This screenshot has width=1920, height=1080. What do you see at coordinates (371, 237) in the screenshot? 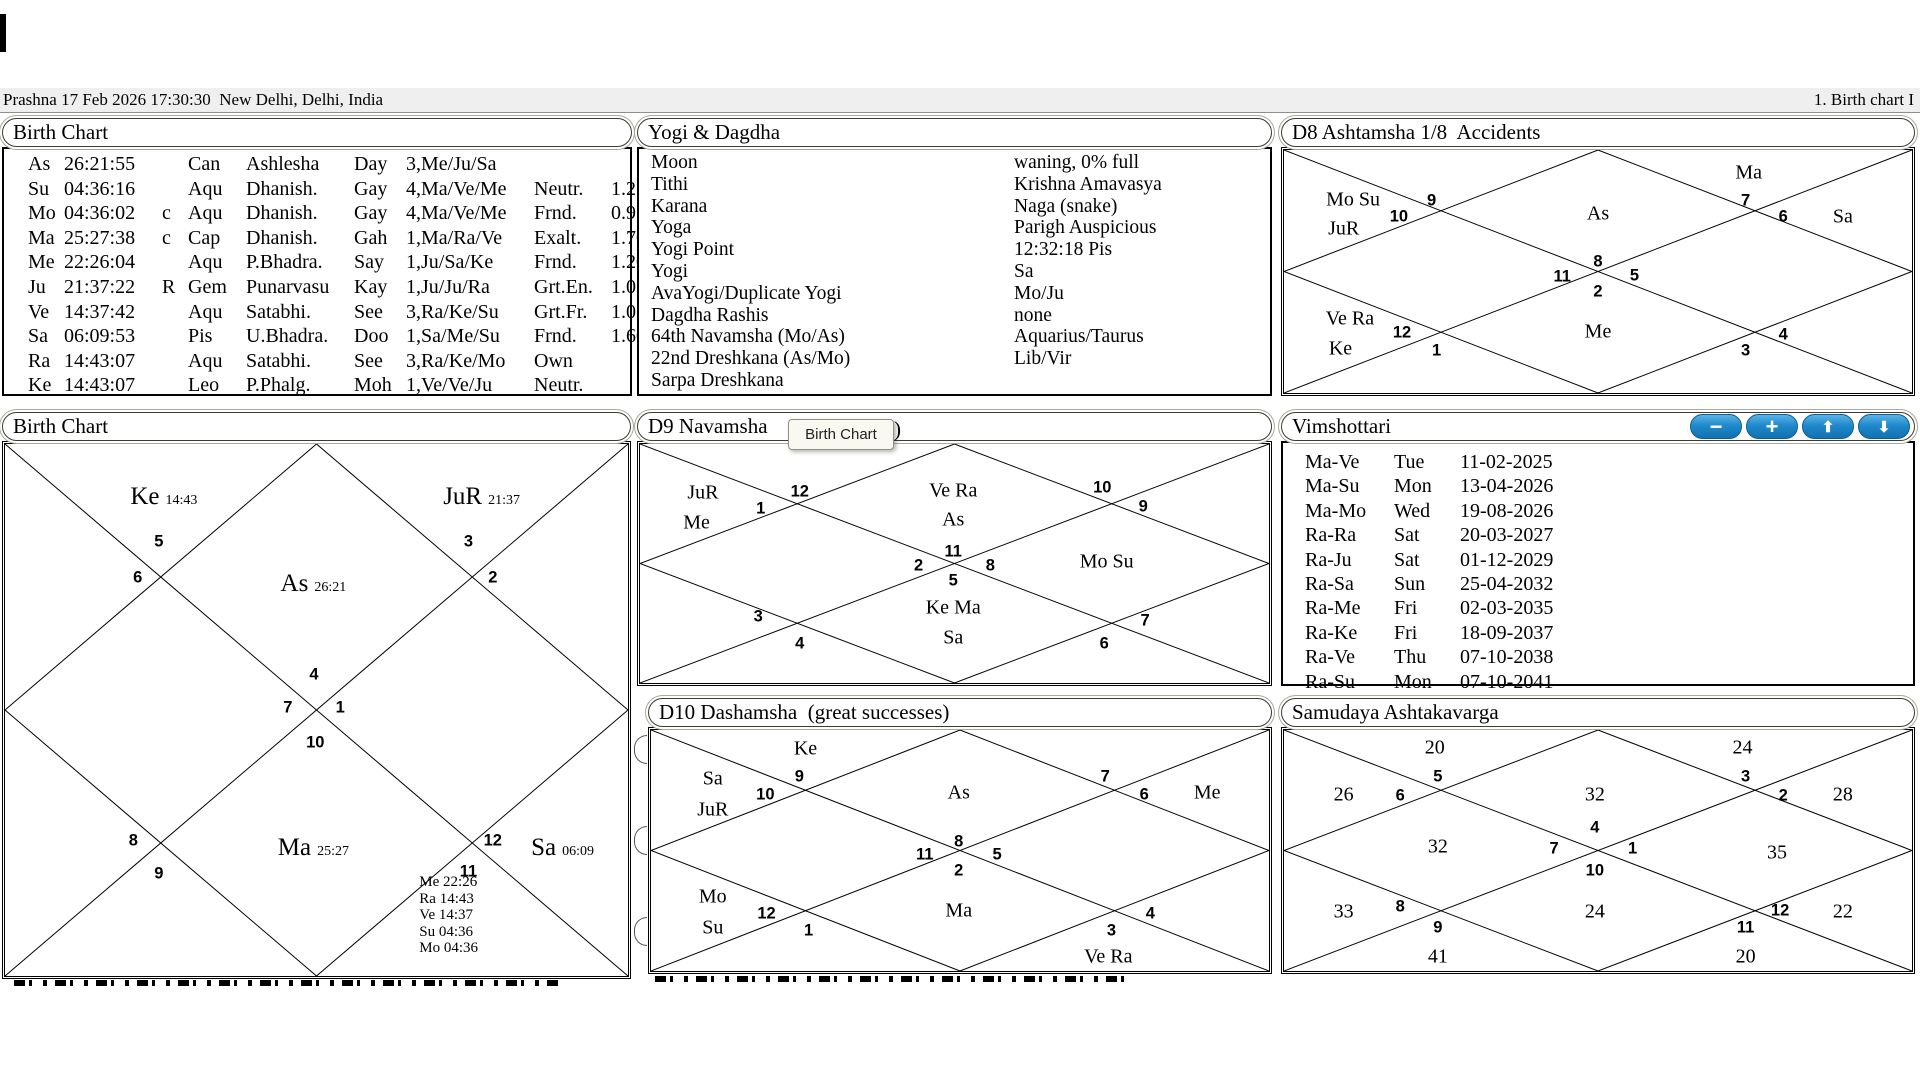
I see `cell-karaka: Gah` at bounding box center [371, 237].